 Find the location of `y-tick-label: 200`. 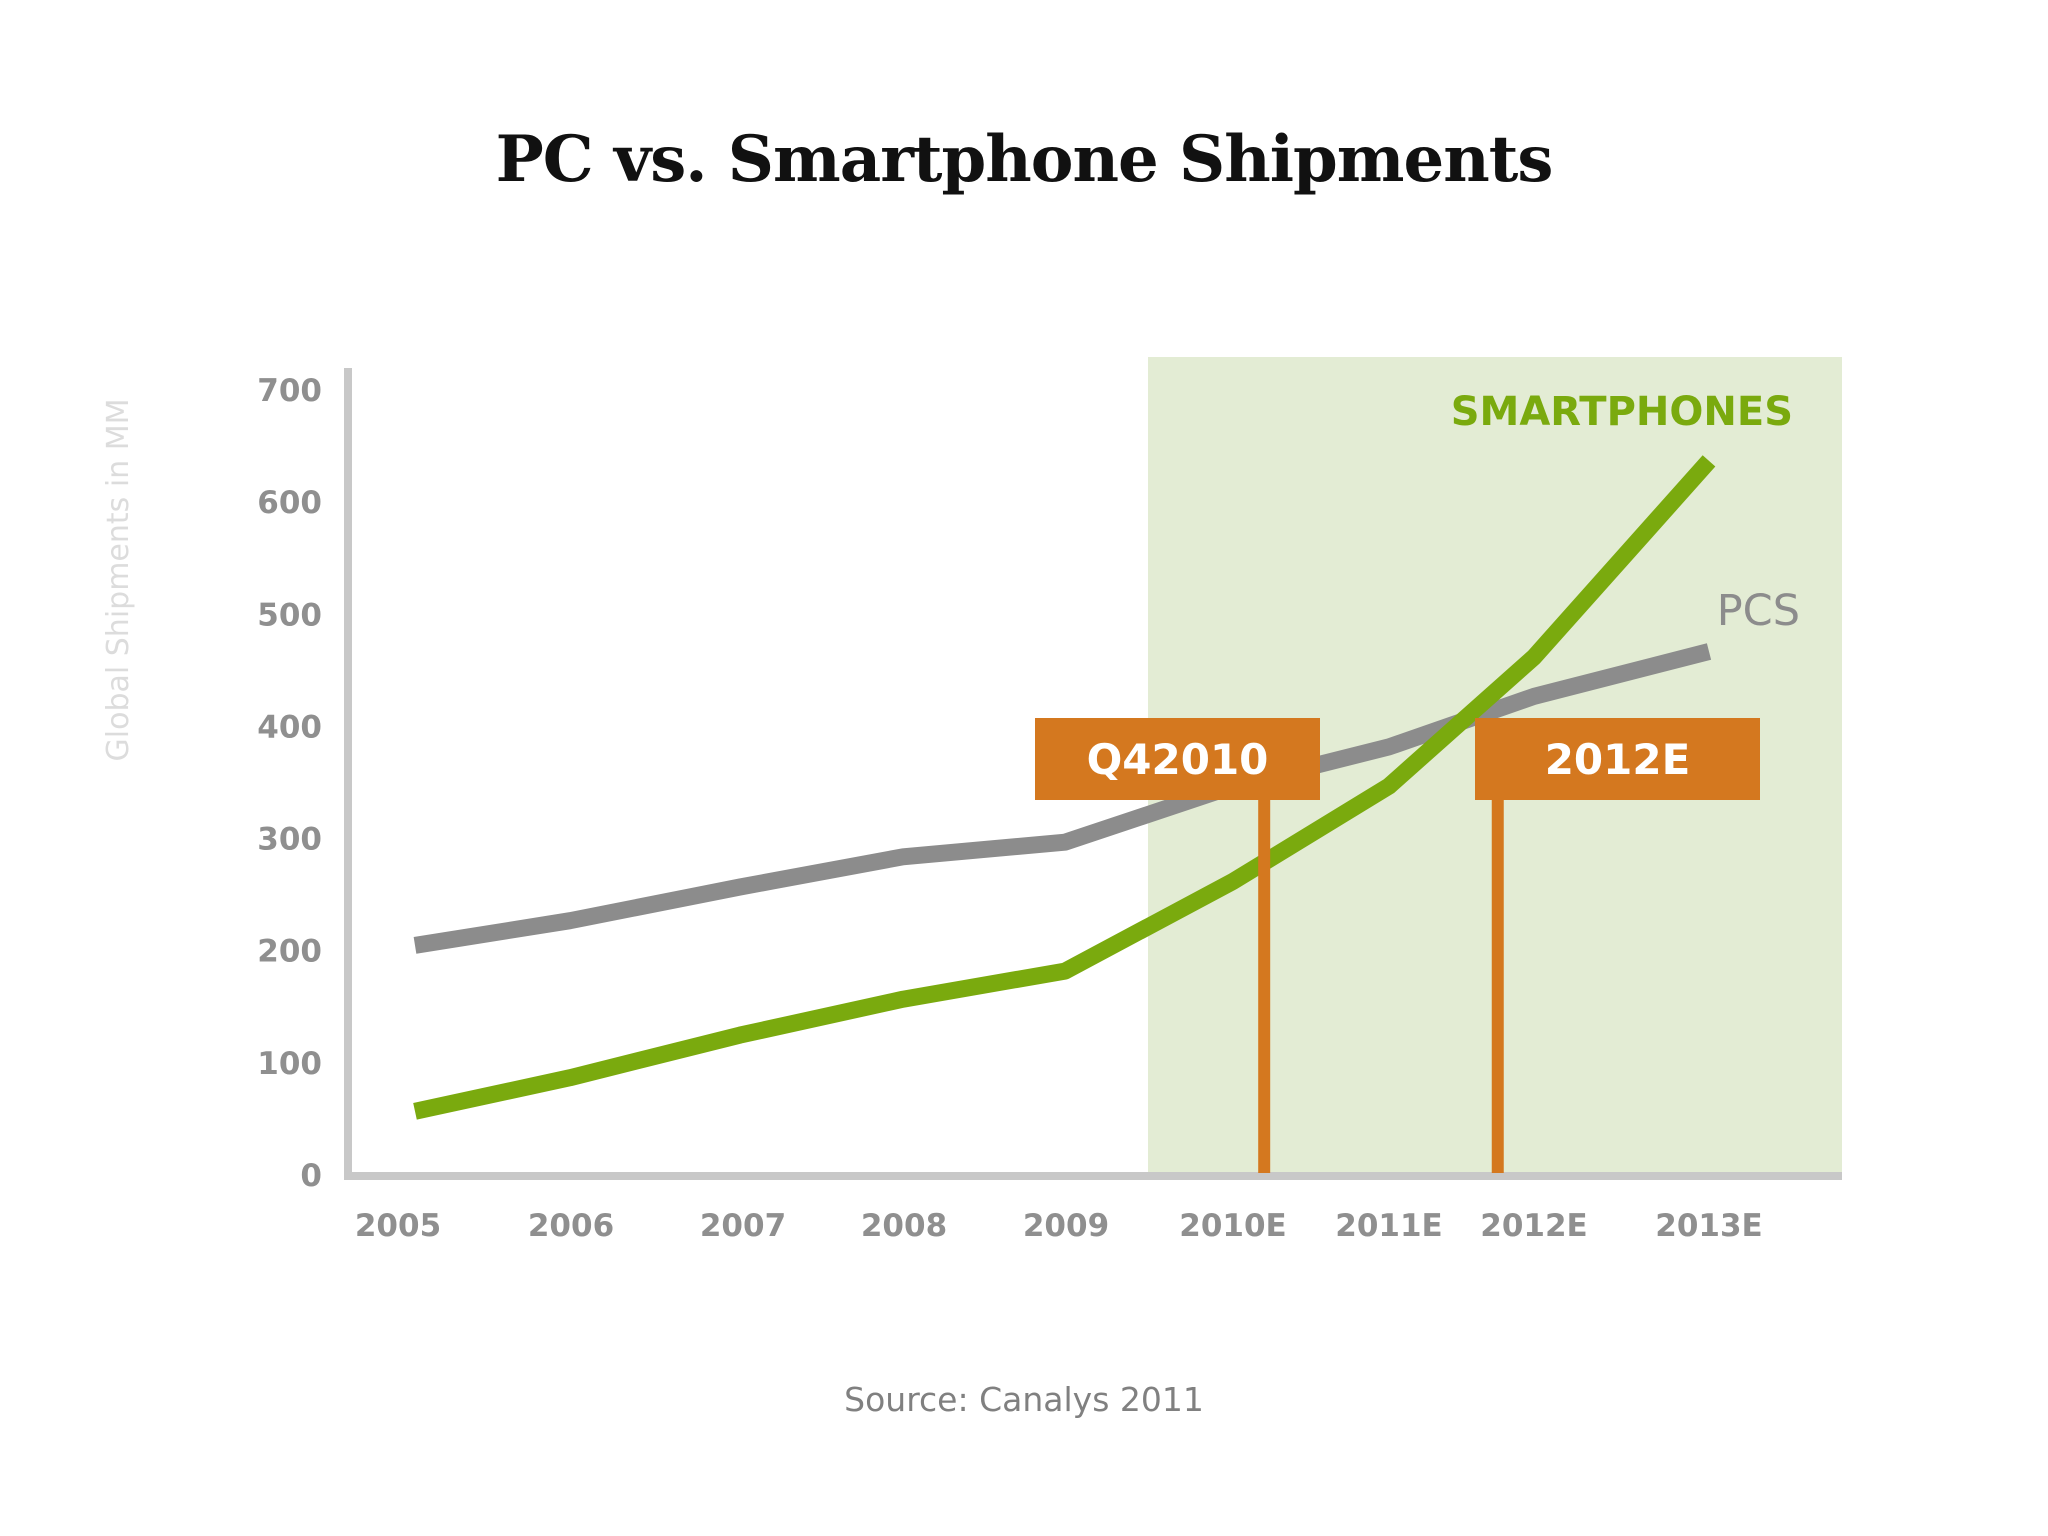

y-tick-label: 200 is located at coordinates (289, 952).